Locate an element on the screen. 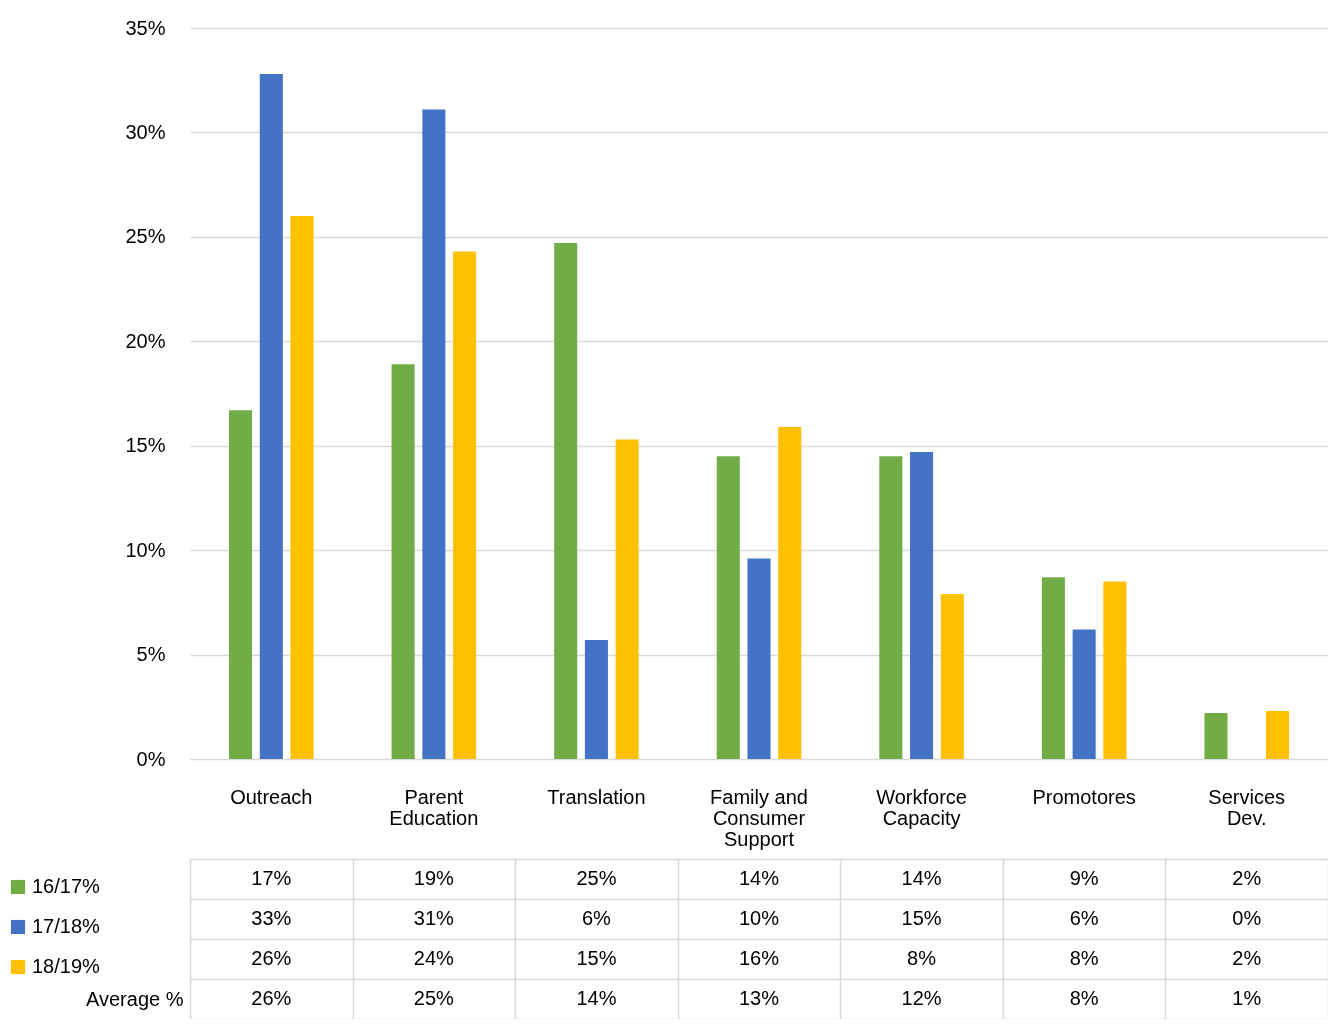 Image resolution: width=1330 pixels, height=1030 pixels. y-tick-label: 15% is located at coordinates (145, 445).